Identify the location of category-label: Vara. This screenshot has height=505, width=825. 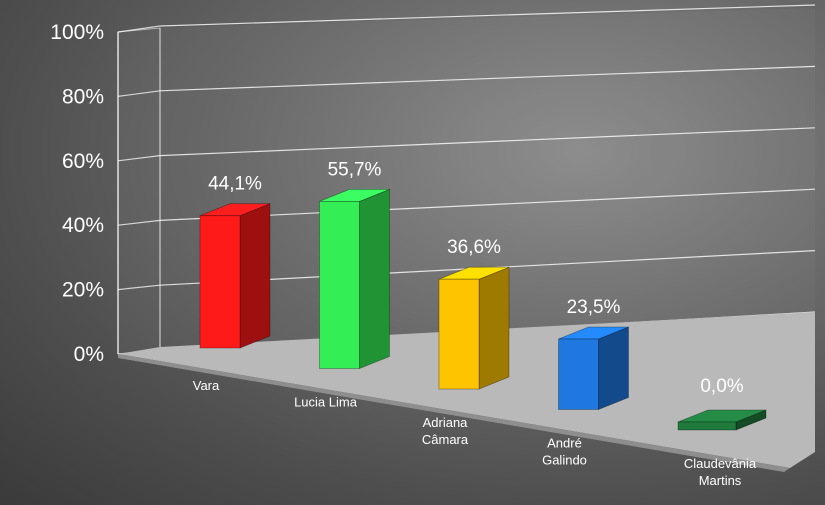
(206, 385).